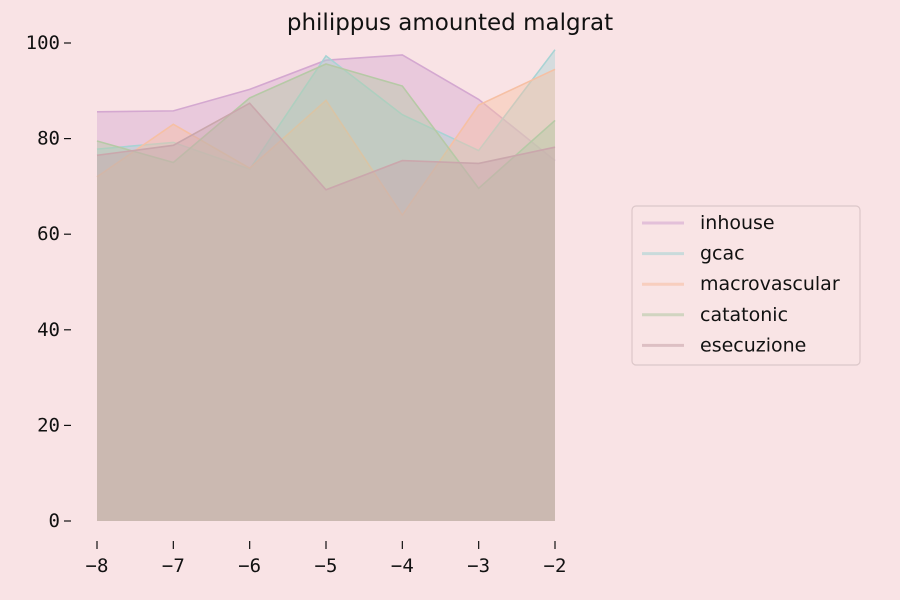  I want to click on series-line-inhouse, so click(326, 108).